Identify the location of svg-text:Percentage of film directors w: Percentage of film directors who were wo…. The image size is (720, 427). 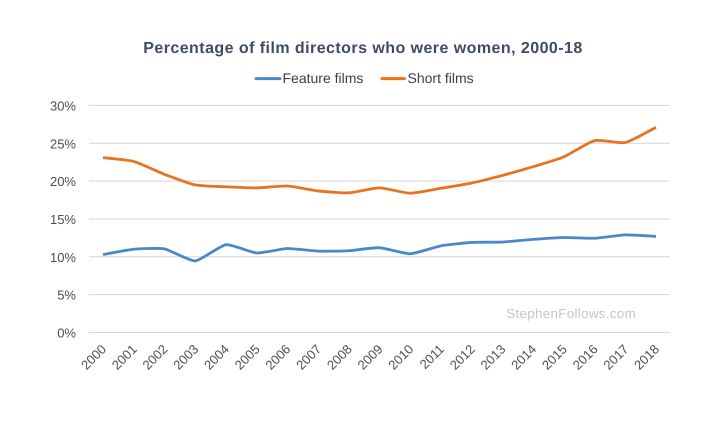
(363, 48).